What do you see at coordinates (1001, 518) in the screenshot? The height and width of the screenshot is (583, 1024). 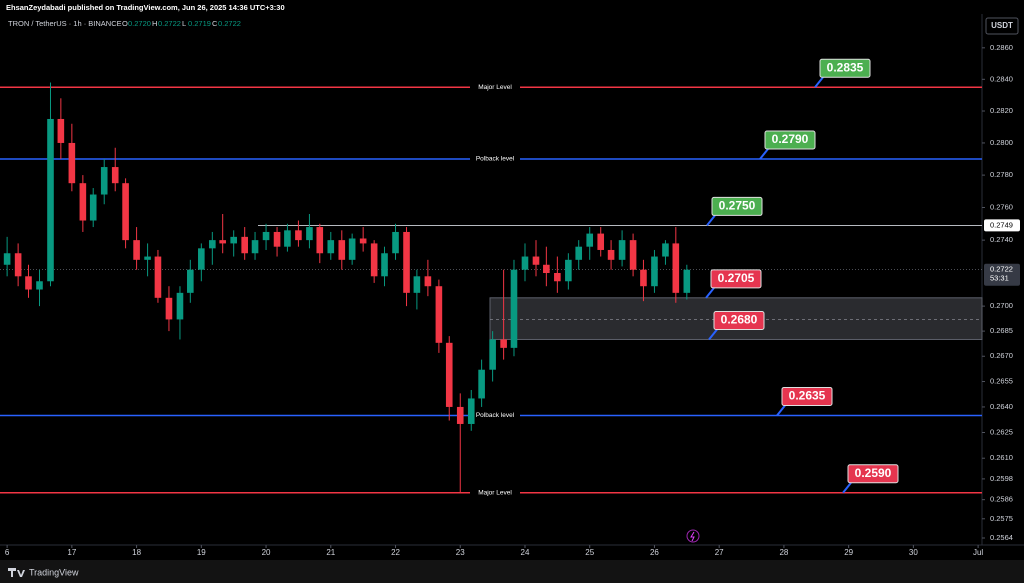 I see `y-tick-label: 0.2575` at bounding box center [1001, 518].